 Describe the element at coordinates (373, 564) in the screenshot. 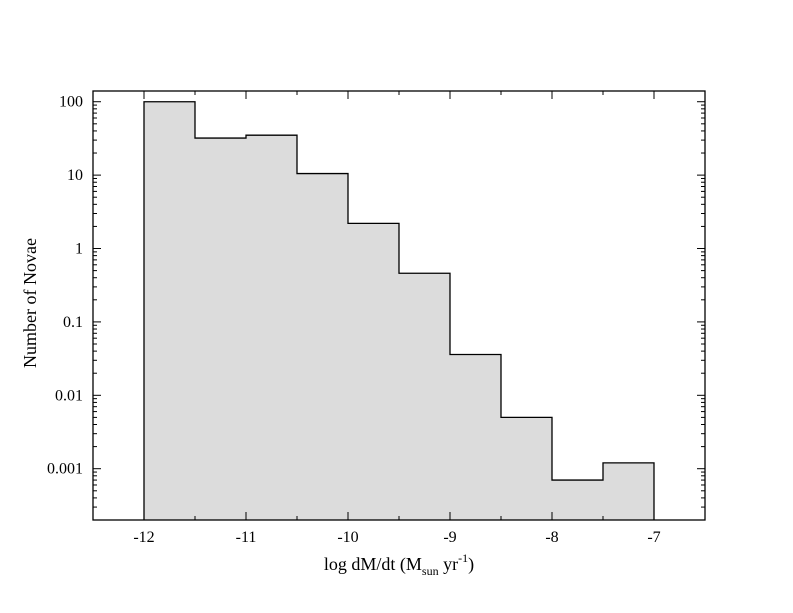

I see `x-axis-title-prefix: log dM/dt (M` at that location.